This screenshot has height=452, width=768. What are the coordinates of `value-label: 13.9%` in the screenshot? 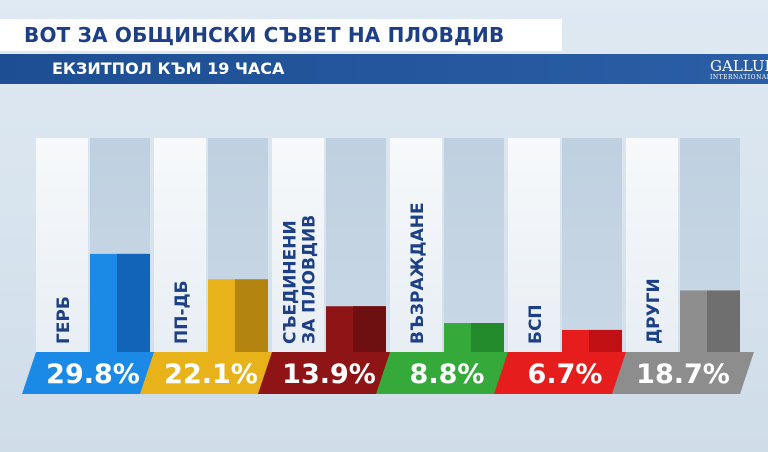 It's located at (329, 374).